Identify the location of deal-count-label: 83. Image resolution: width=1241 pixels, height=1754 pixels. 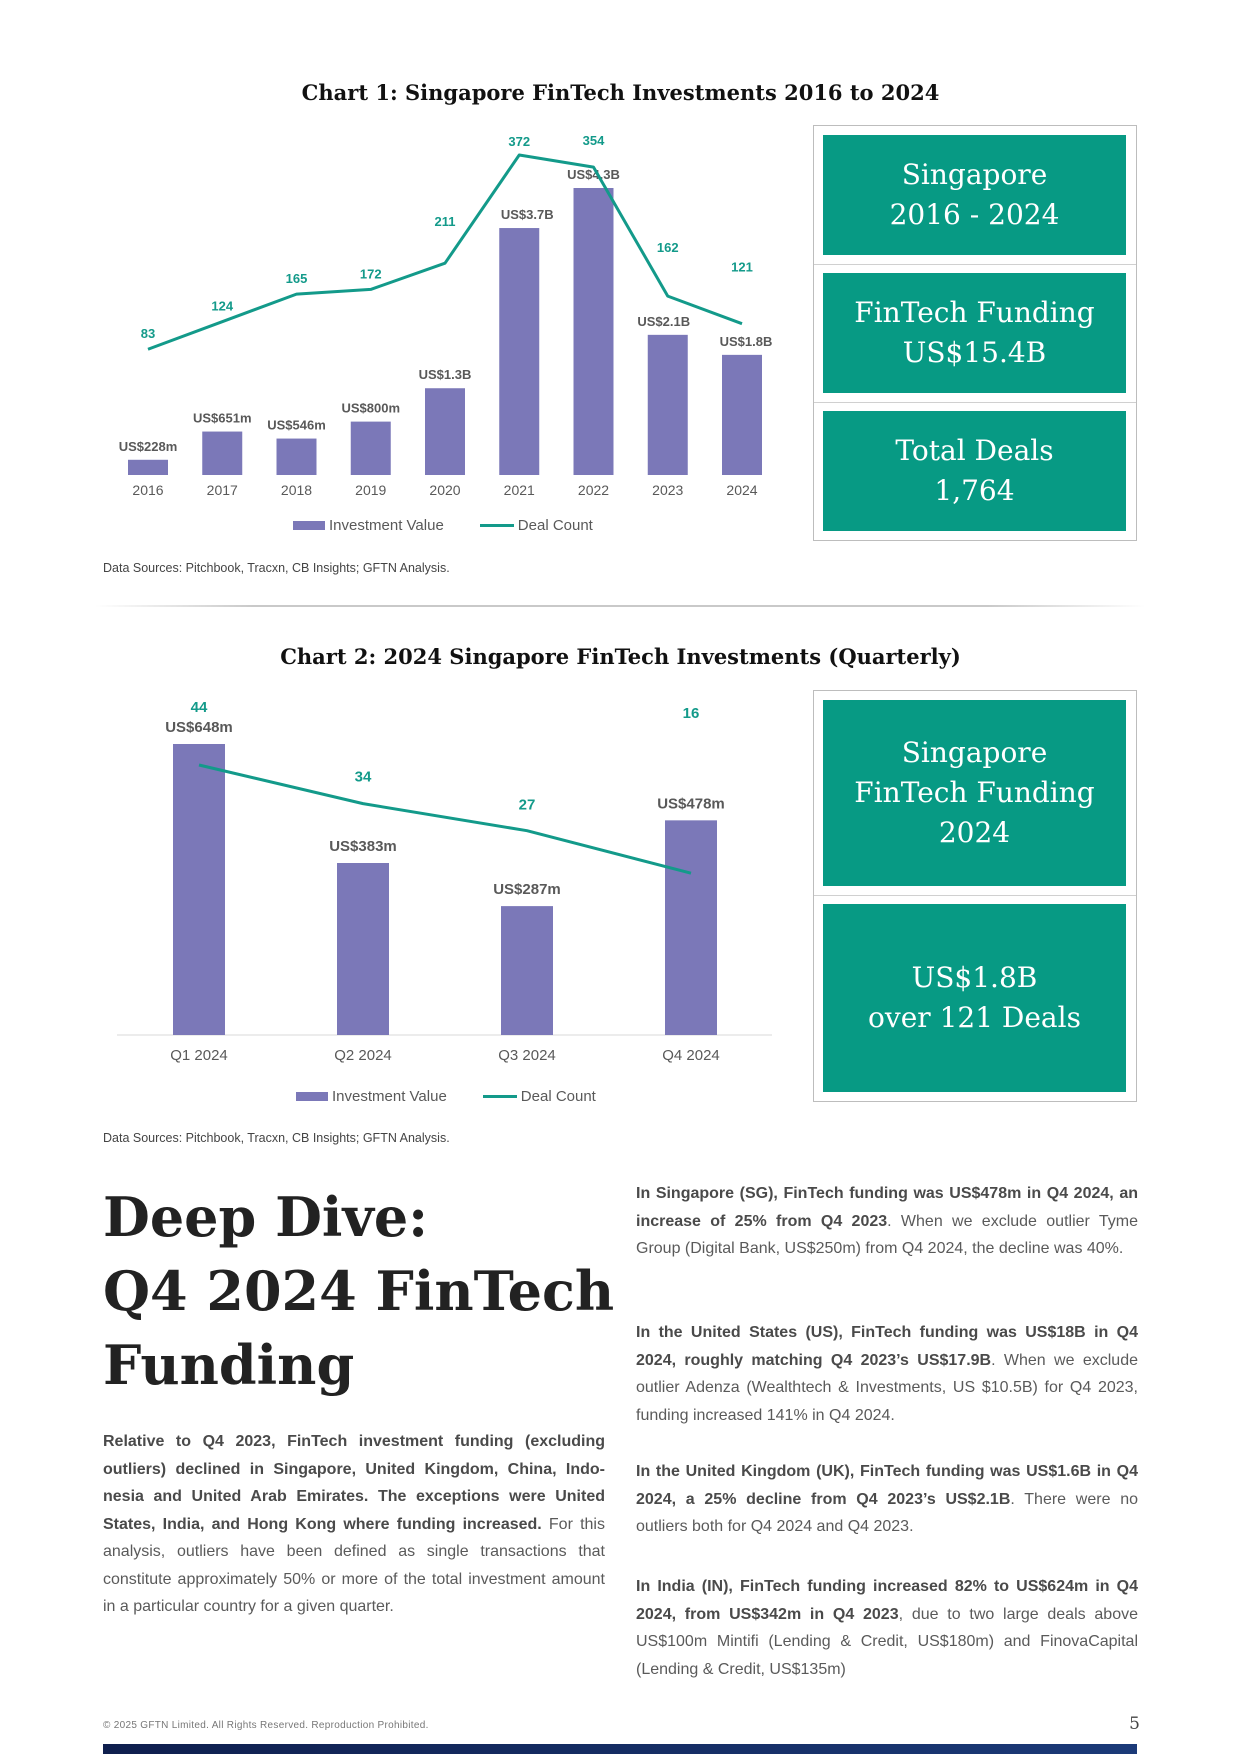
(148, 333).